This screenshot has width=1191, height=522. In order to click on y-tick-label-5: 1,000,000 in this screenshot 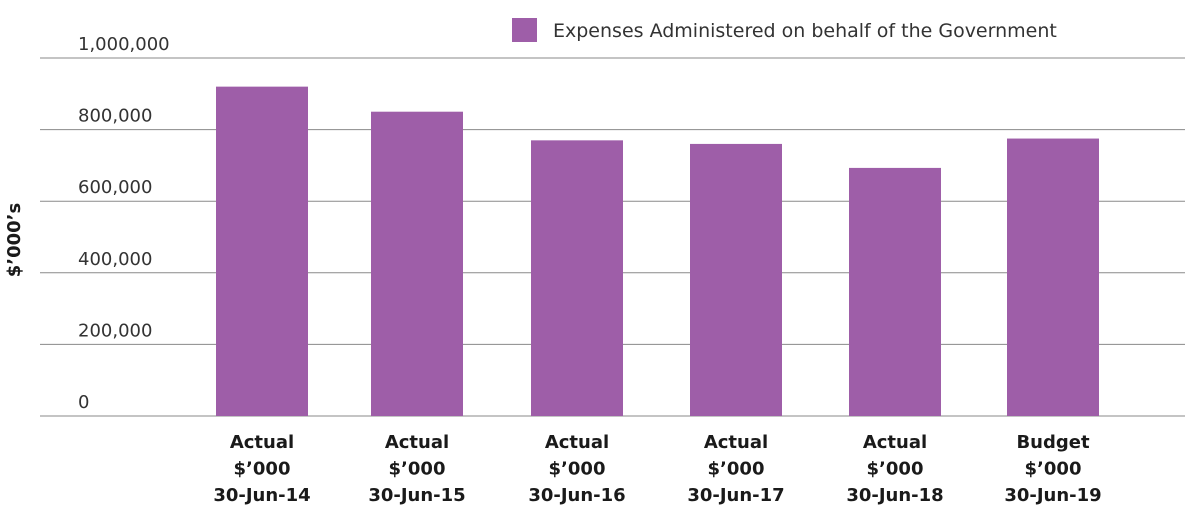, I will do `click(124, 44)`.